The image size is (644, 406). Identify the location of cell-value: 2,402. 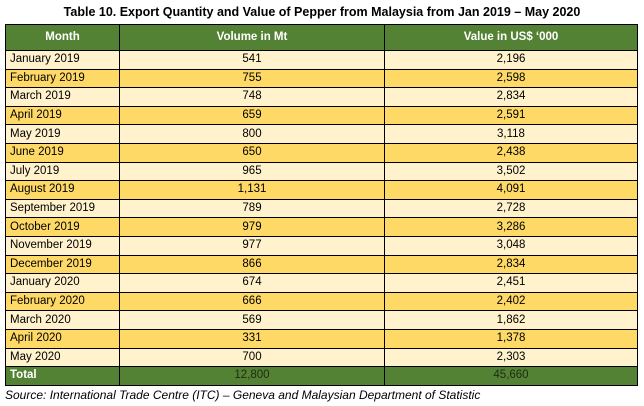
(511, 301).